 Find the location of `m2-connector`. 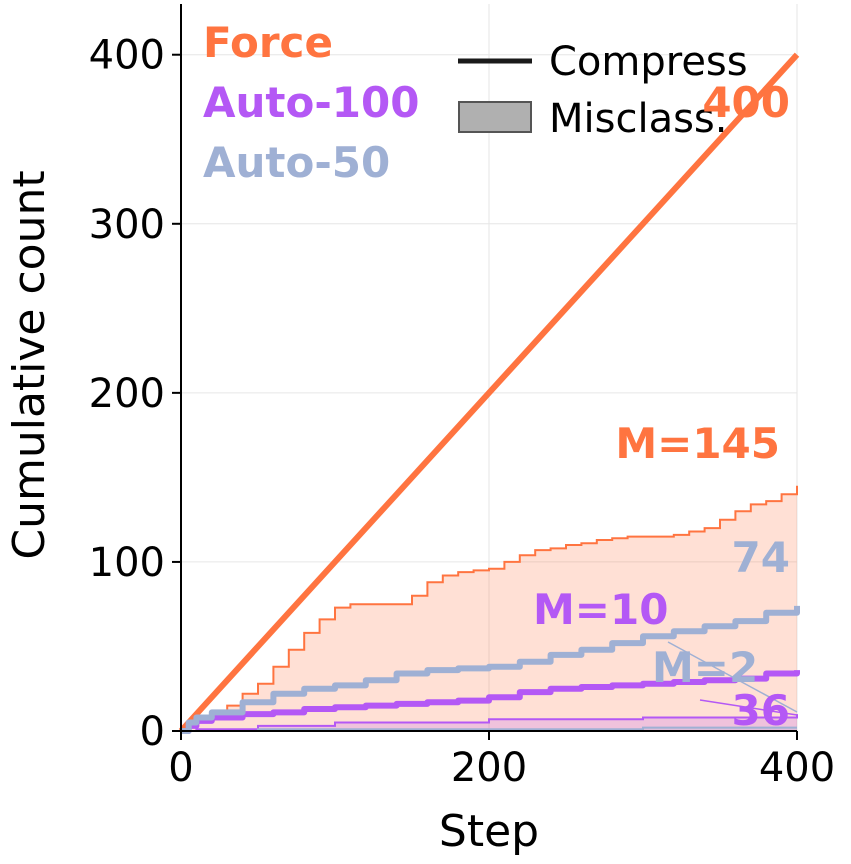

m2-connector is located at coordinates (732, 677).